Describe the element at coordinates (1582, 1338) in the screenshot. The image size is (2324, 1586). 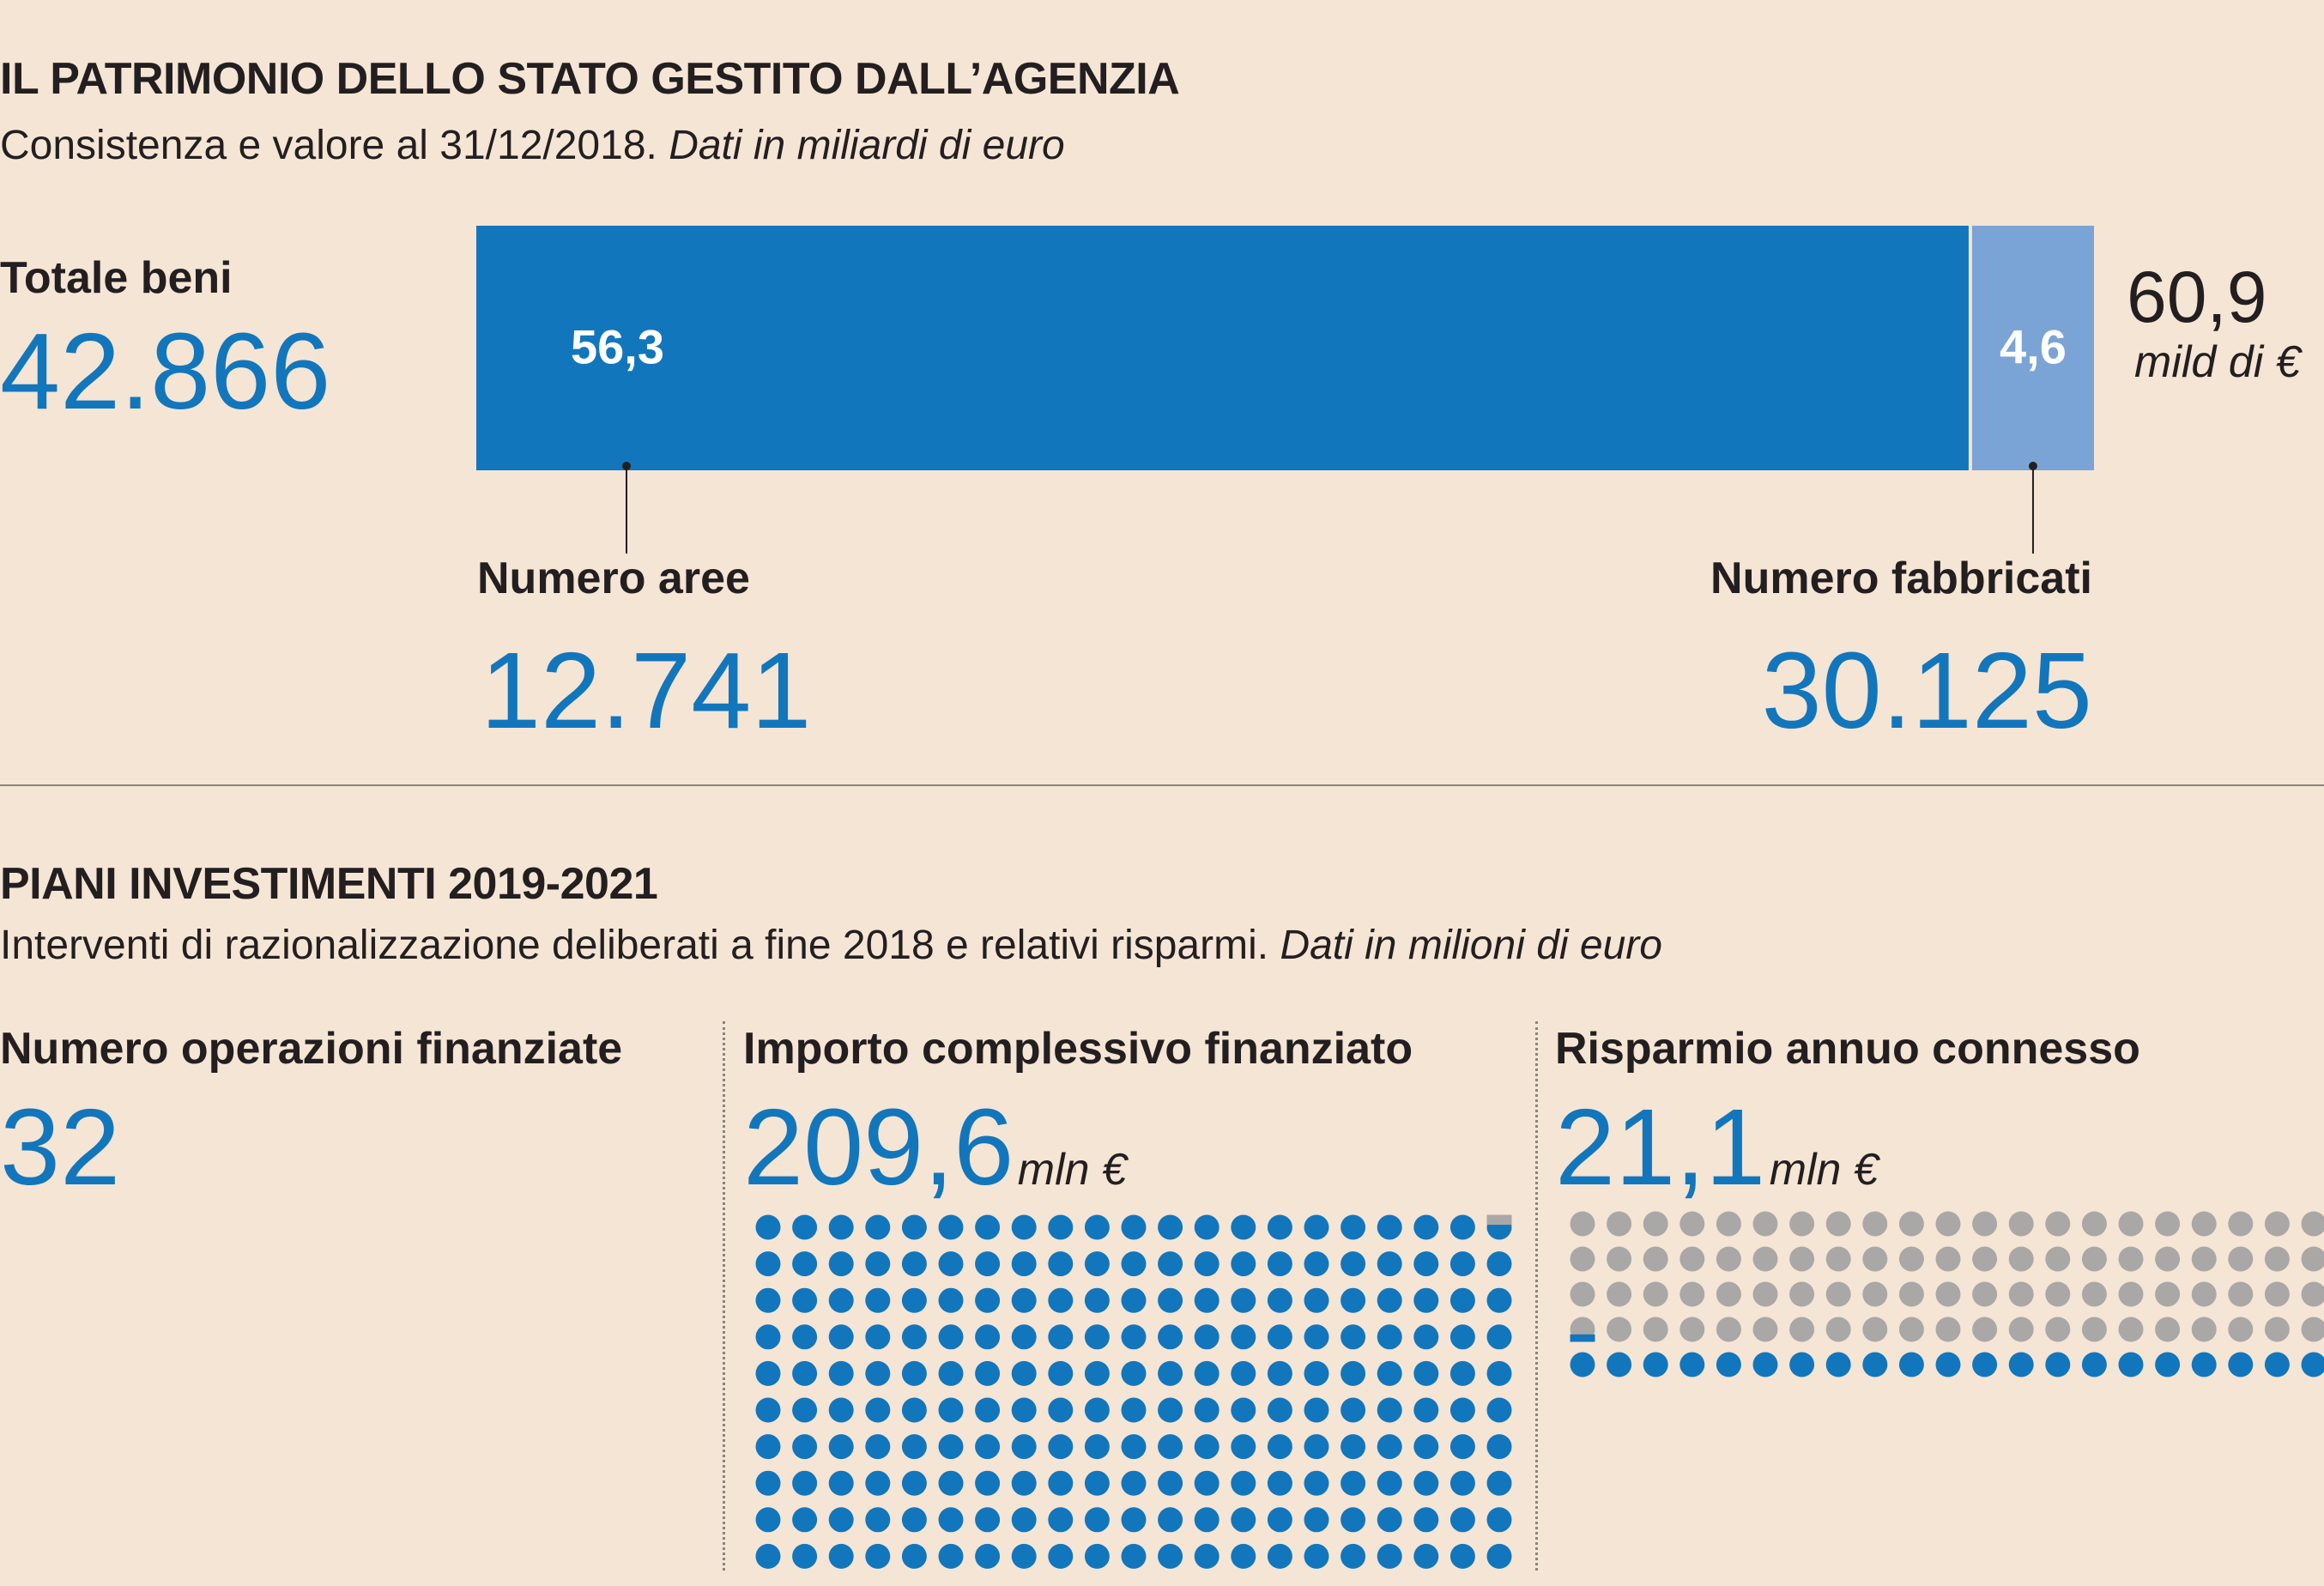
I see `risparmio-dot-partial` at that location.